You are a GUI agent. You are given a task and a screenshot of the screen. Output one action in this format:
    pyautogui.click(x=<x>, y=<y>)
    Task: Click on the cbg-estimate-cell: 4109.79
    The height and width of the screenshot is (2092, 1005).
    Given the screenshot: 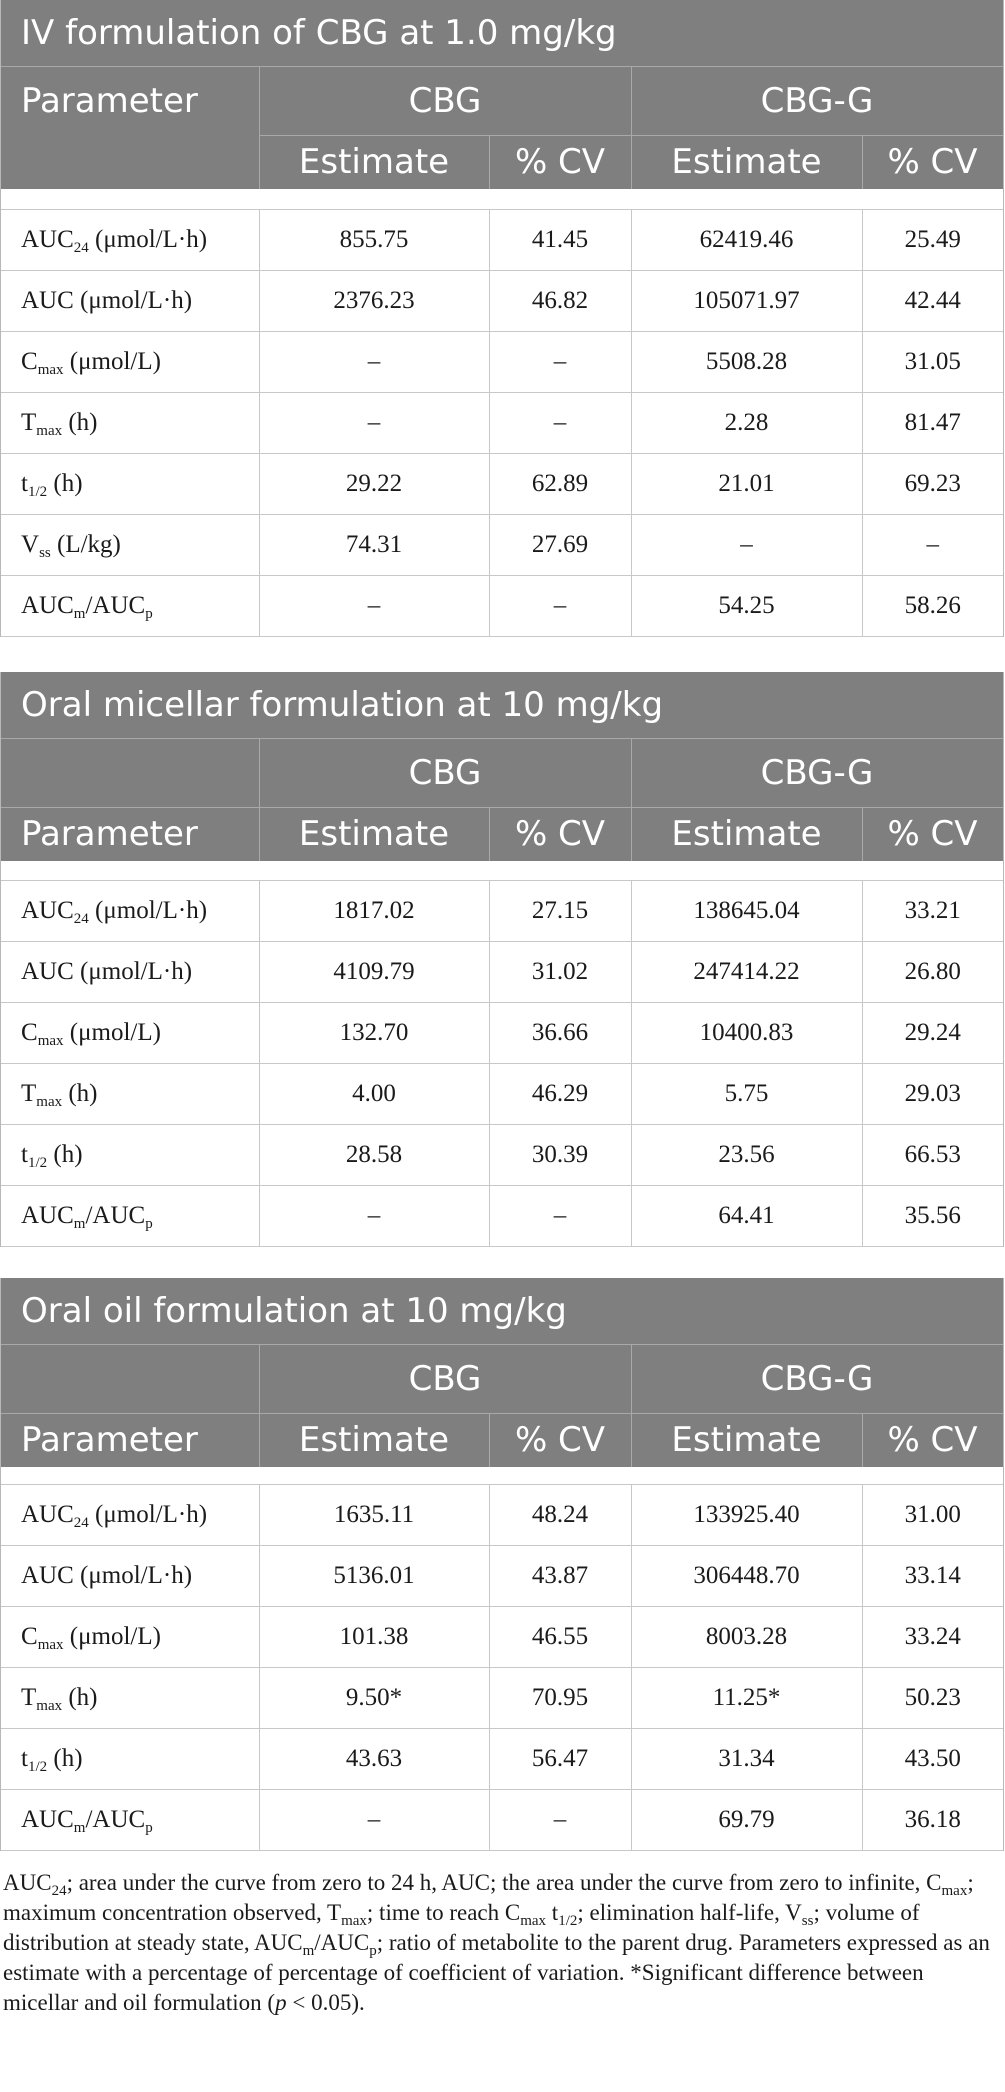 What is the action you would take?
    pyautogui.click(x=373, y=972)
    